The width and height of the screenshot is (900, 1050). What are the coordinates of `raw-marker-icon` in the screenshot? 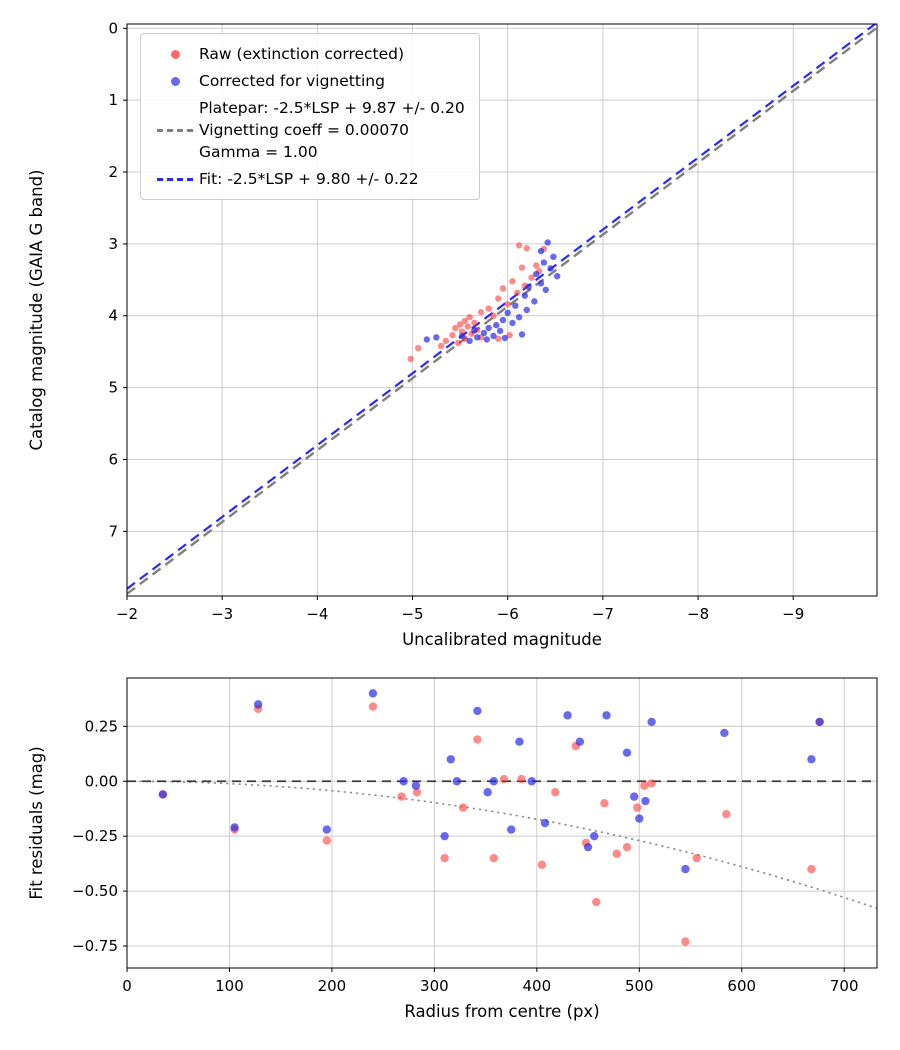 It's located at (175, 54).